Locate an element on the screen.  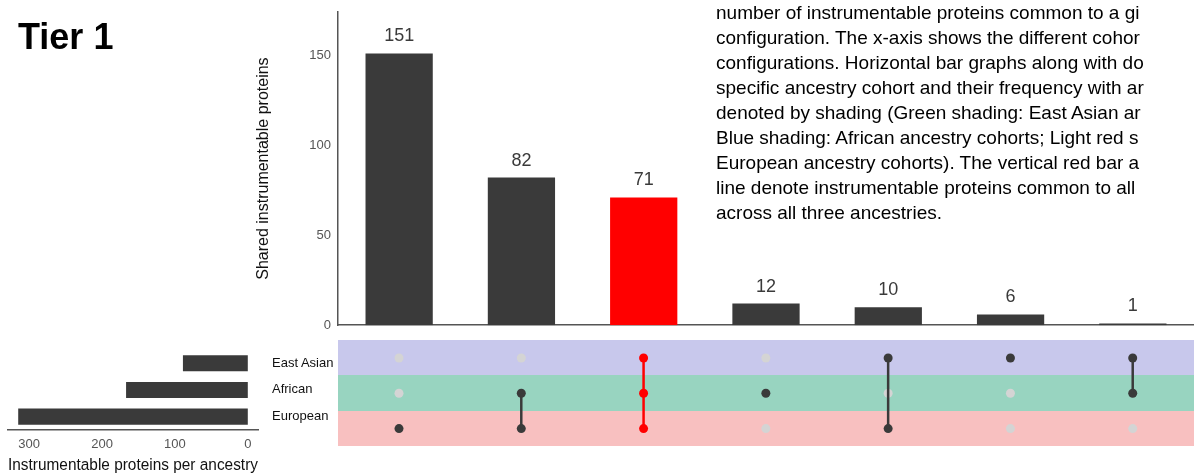
annotation: Blue shading: African ancestry cohorts; Light red s is located at coordinates (928, 138).